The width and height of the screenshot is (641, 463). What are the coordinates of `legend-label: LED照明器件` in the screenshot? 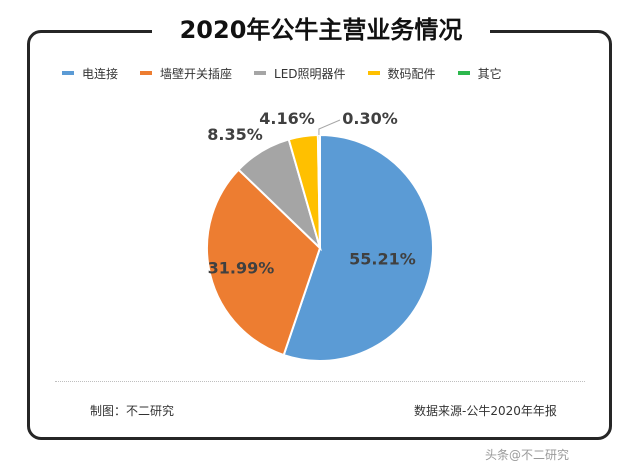 It's located at (310, 73).